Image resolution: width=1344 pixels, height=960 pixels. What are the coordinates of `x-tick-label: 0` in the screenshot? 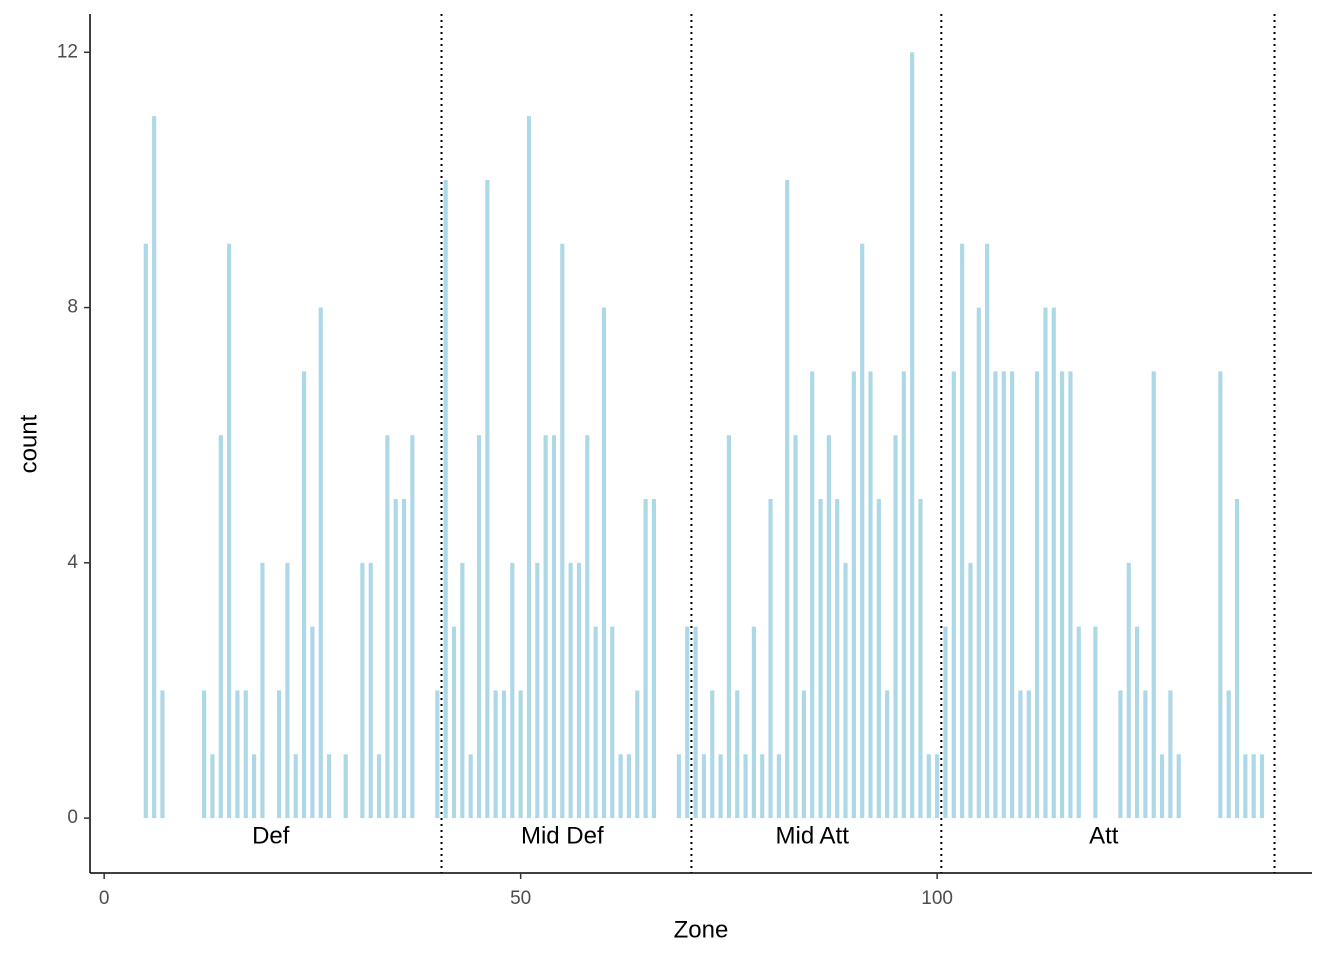 It's located at (104, 898).